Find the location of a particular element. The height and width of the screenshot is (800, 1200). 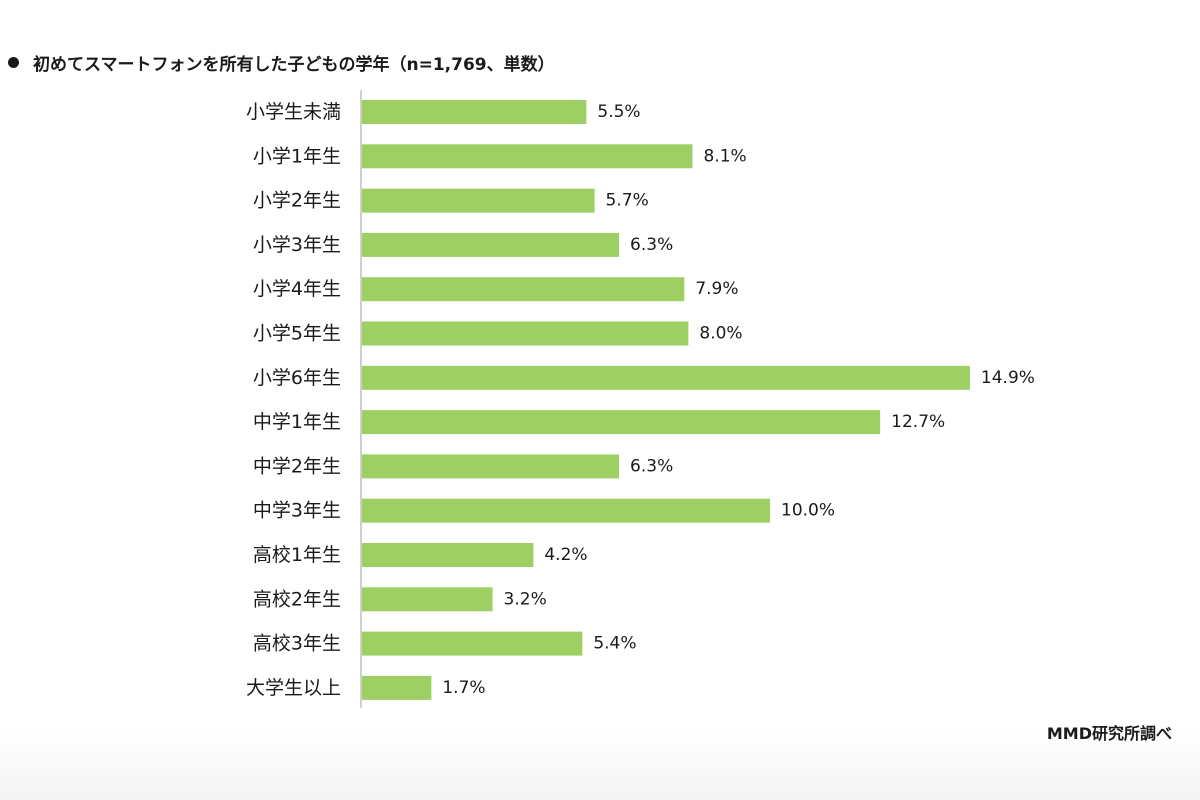

category-label: 小学3年生 is located at coordinates (297, 245).